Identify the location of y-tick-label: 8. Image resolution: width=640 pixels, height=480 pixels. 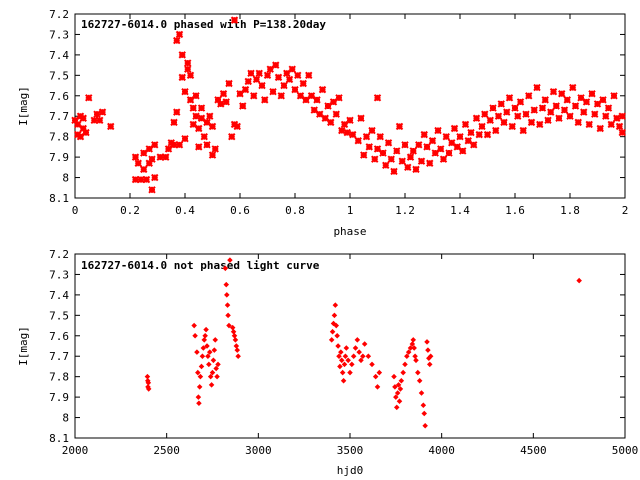
(65, 178).